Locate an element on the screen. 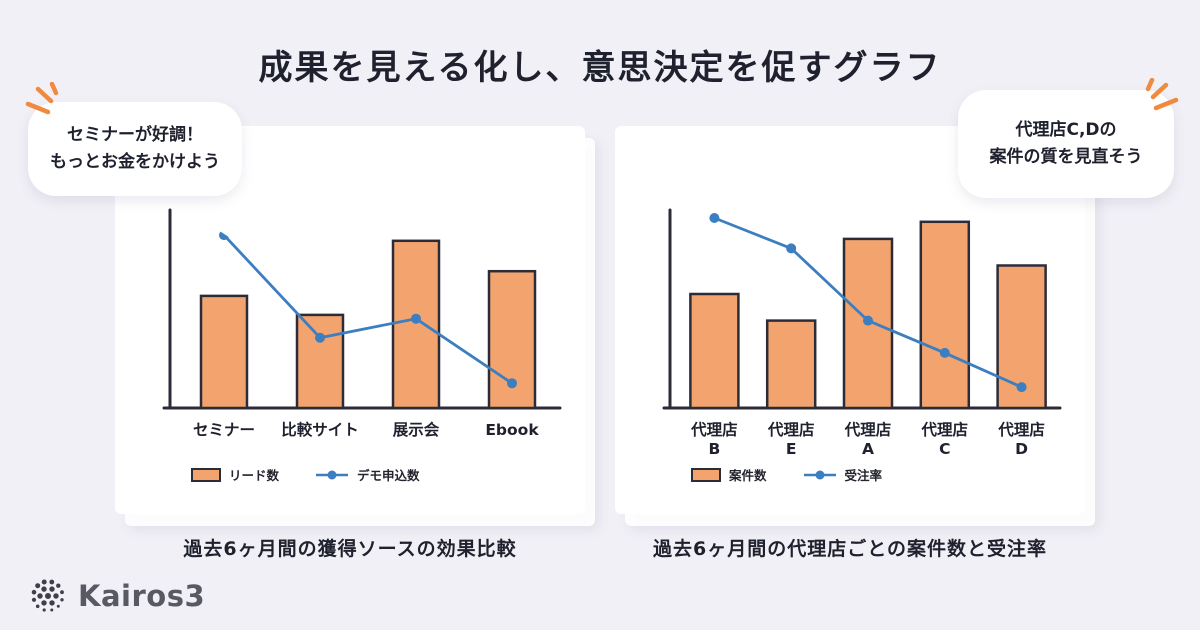 The height and width of the screenshot is (630, 1200). legend-item-line: 受注率 is located at coordinates (843, 474).